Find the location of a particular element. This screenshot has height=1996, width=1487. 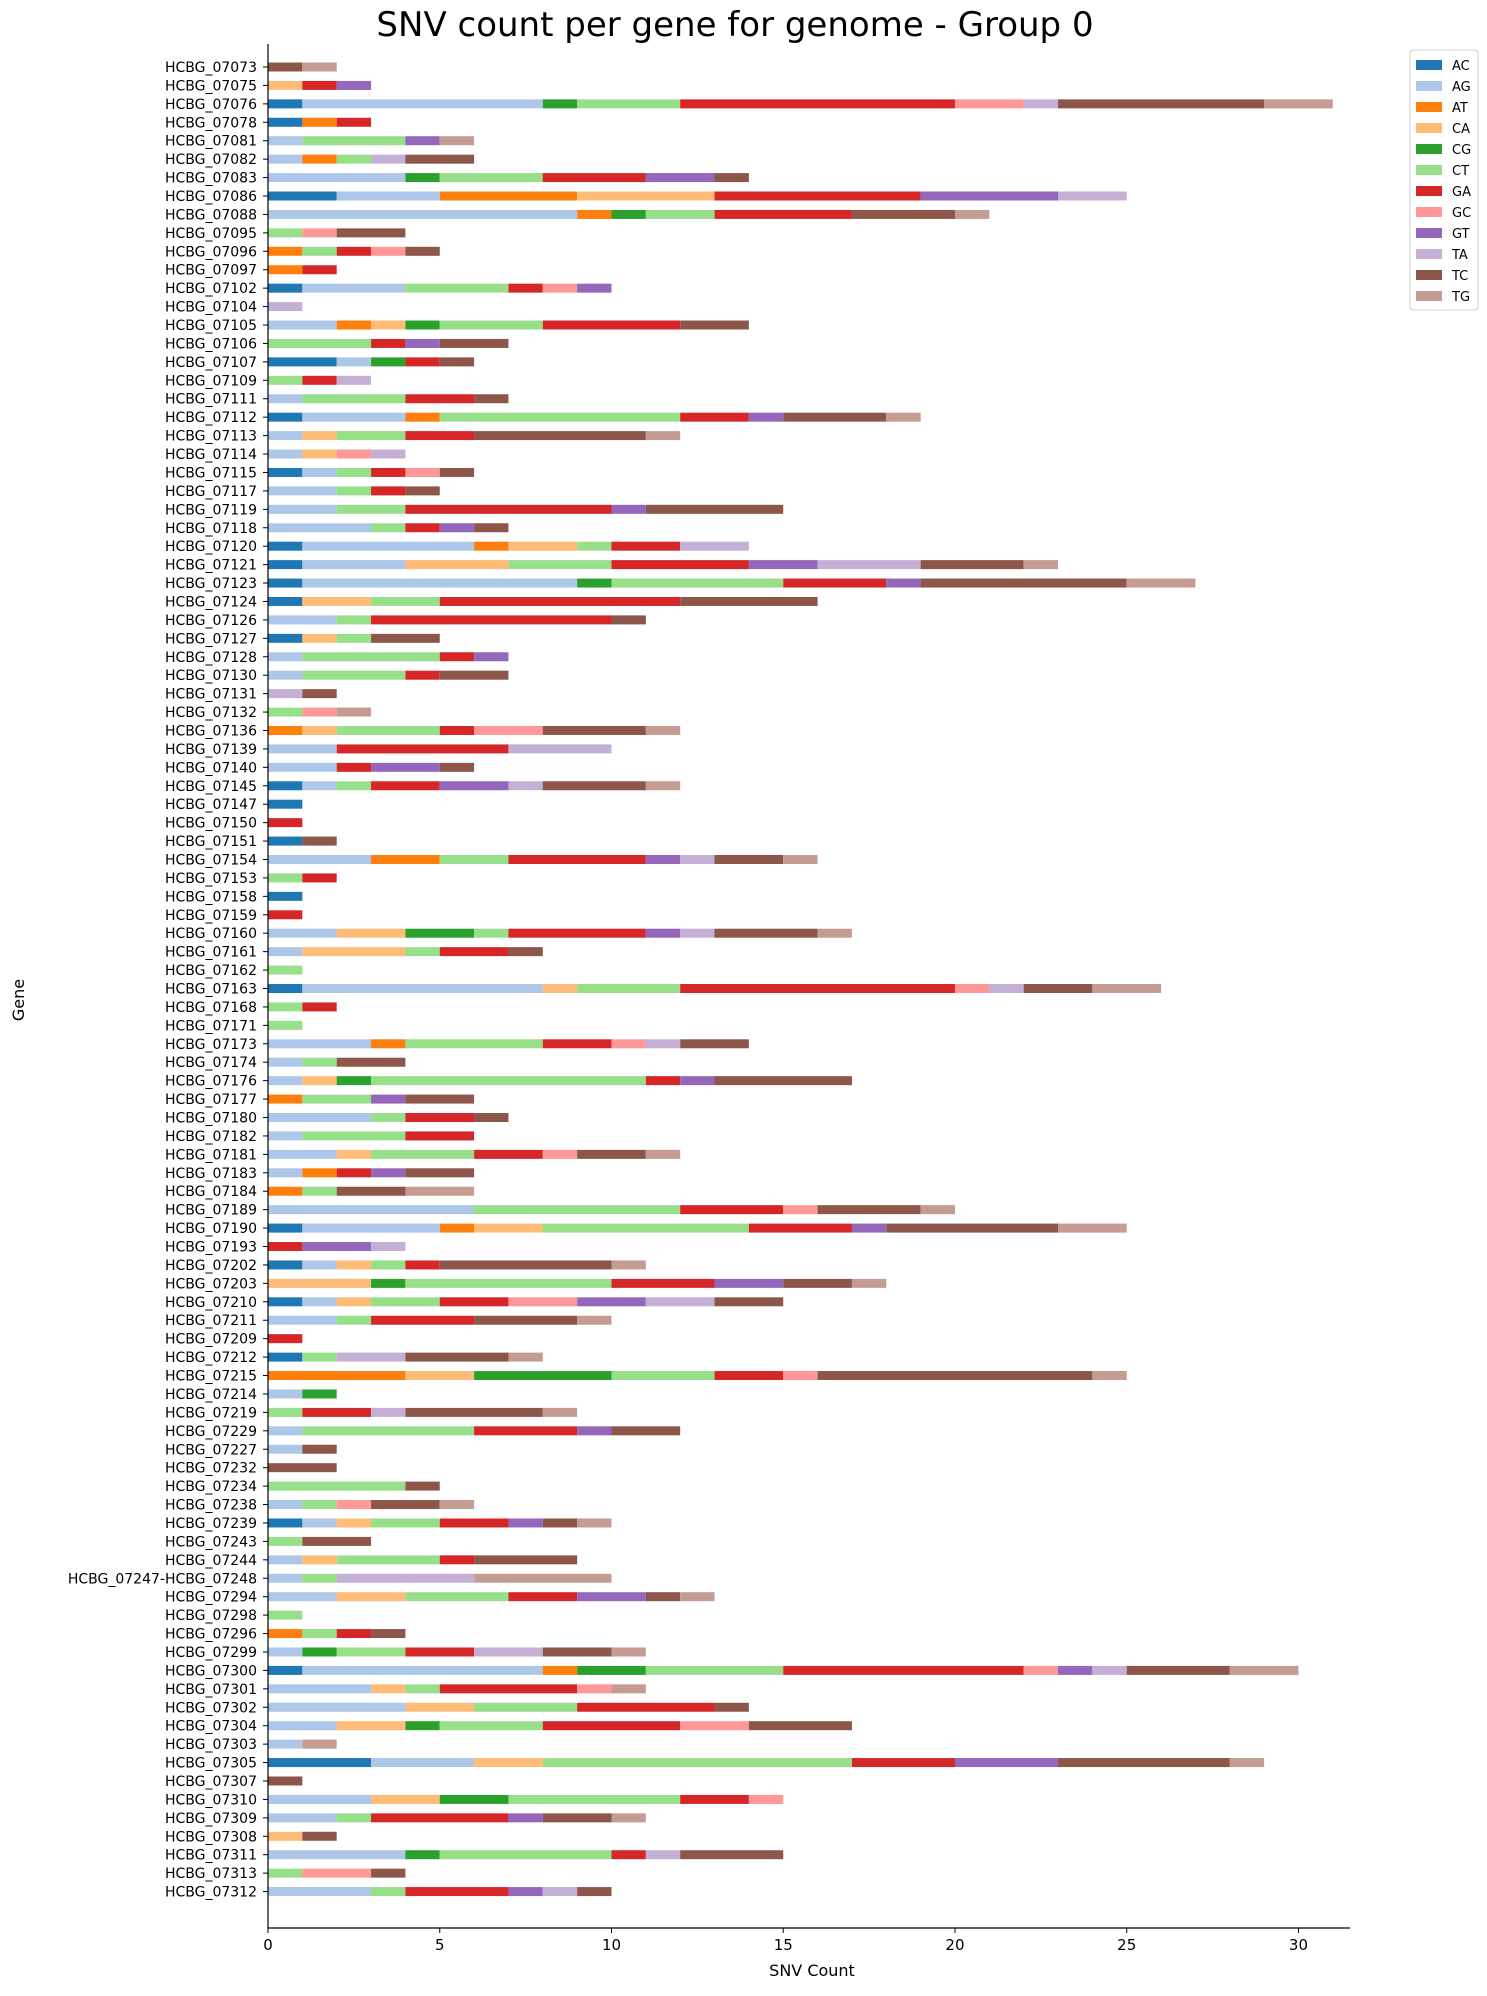

y-tick-label: HCBG_07161 is located at coordinates (211, 953).